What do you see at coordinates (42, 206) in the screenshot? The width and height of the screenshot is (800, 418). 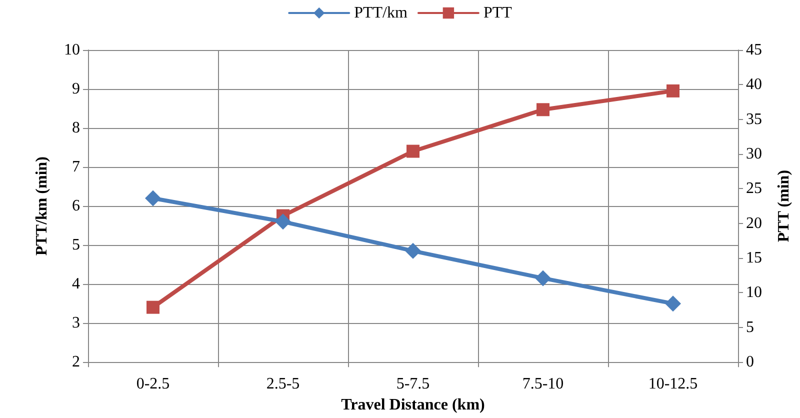 I see `y-axis-title: PTT/km (min)` at bounding box center [42, 206].